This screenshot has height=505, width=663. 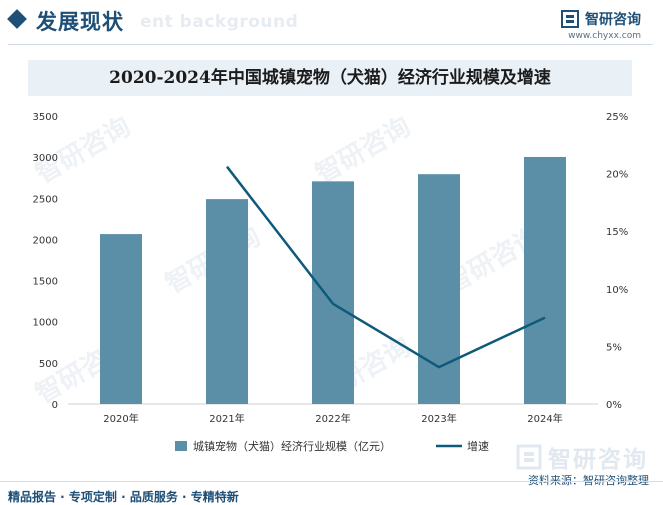 What do you see at coordinates (438, 418) in the screenshot?
I see `x-axis-tick-label: 2023年` at bounding box center [438, 418].